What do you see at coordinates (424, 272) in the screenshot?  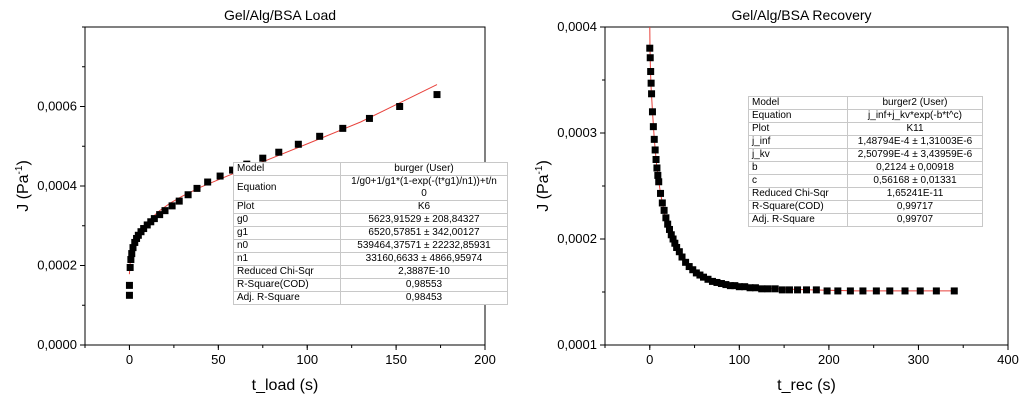 I see `fit-param-value: 2,3887E-10` at bounding box center [424, 272].